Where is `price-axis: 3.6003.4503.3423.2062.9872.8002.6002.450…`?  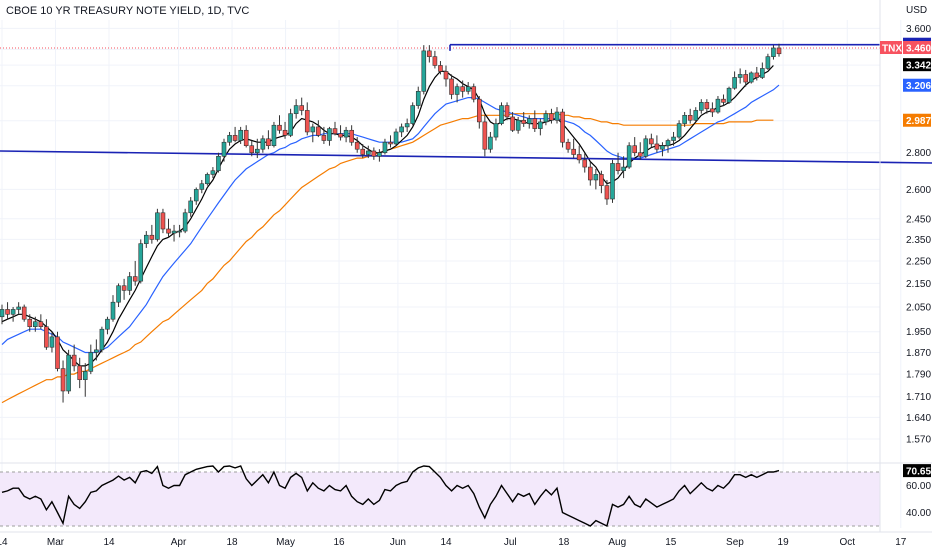 price-axis: 3.6003.4503.3423.2062.9872.8002.6002.450… is located at coordinates (905, 266).